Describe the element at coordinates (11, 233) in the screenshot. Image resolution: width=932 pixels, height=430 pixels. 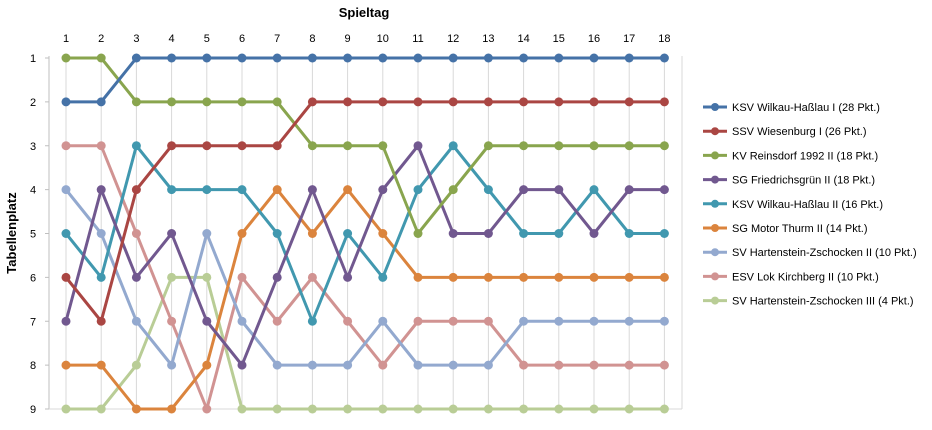
I see `y-axis-title: Tabellenplatz` at that location.